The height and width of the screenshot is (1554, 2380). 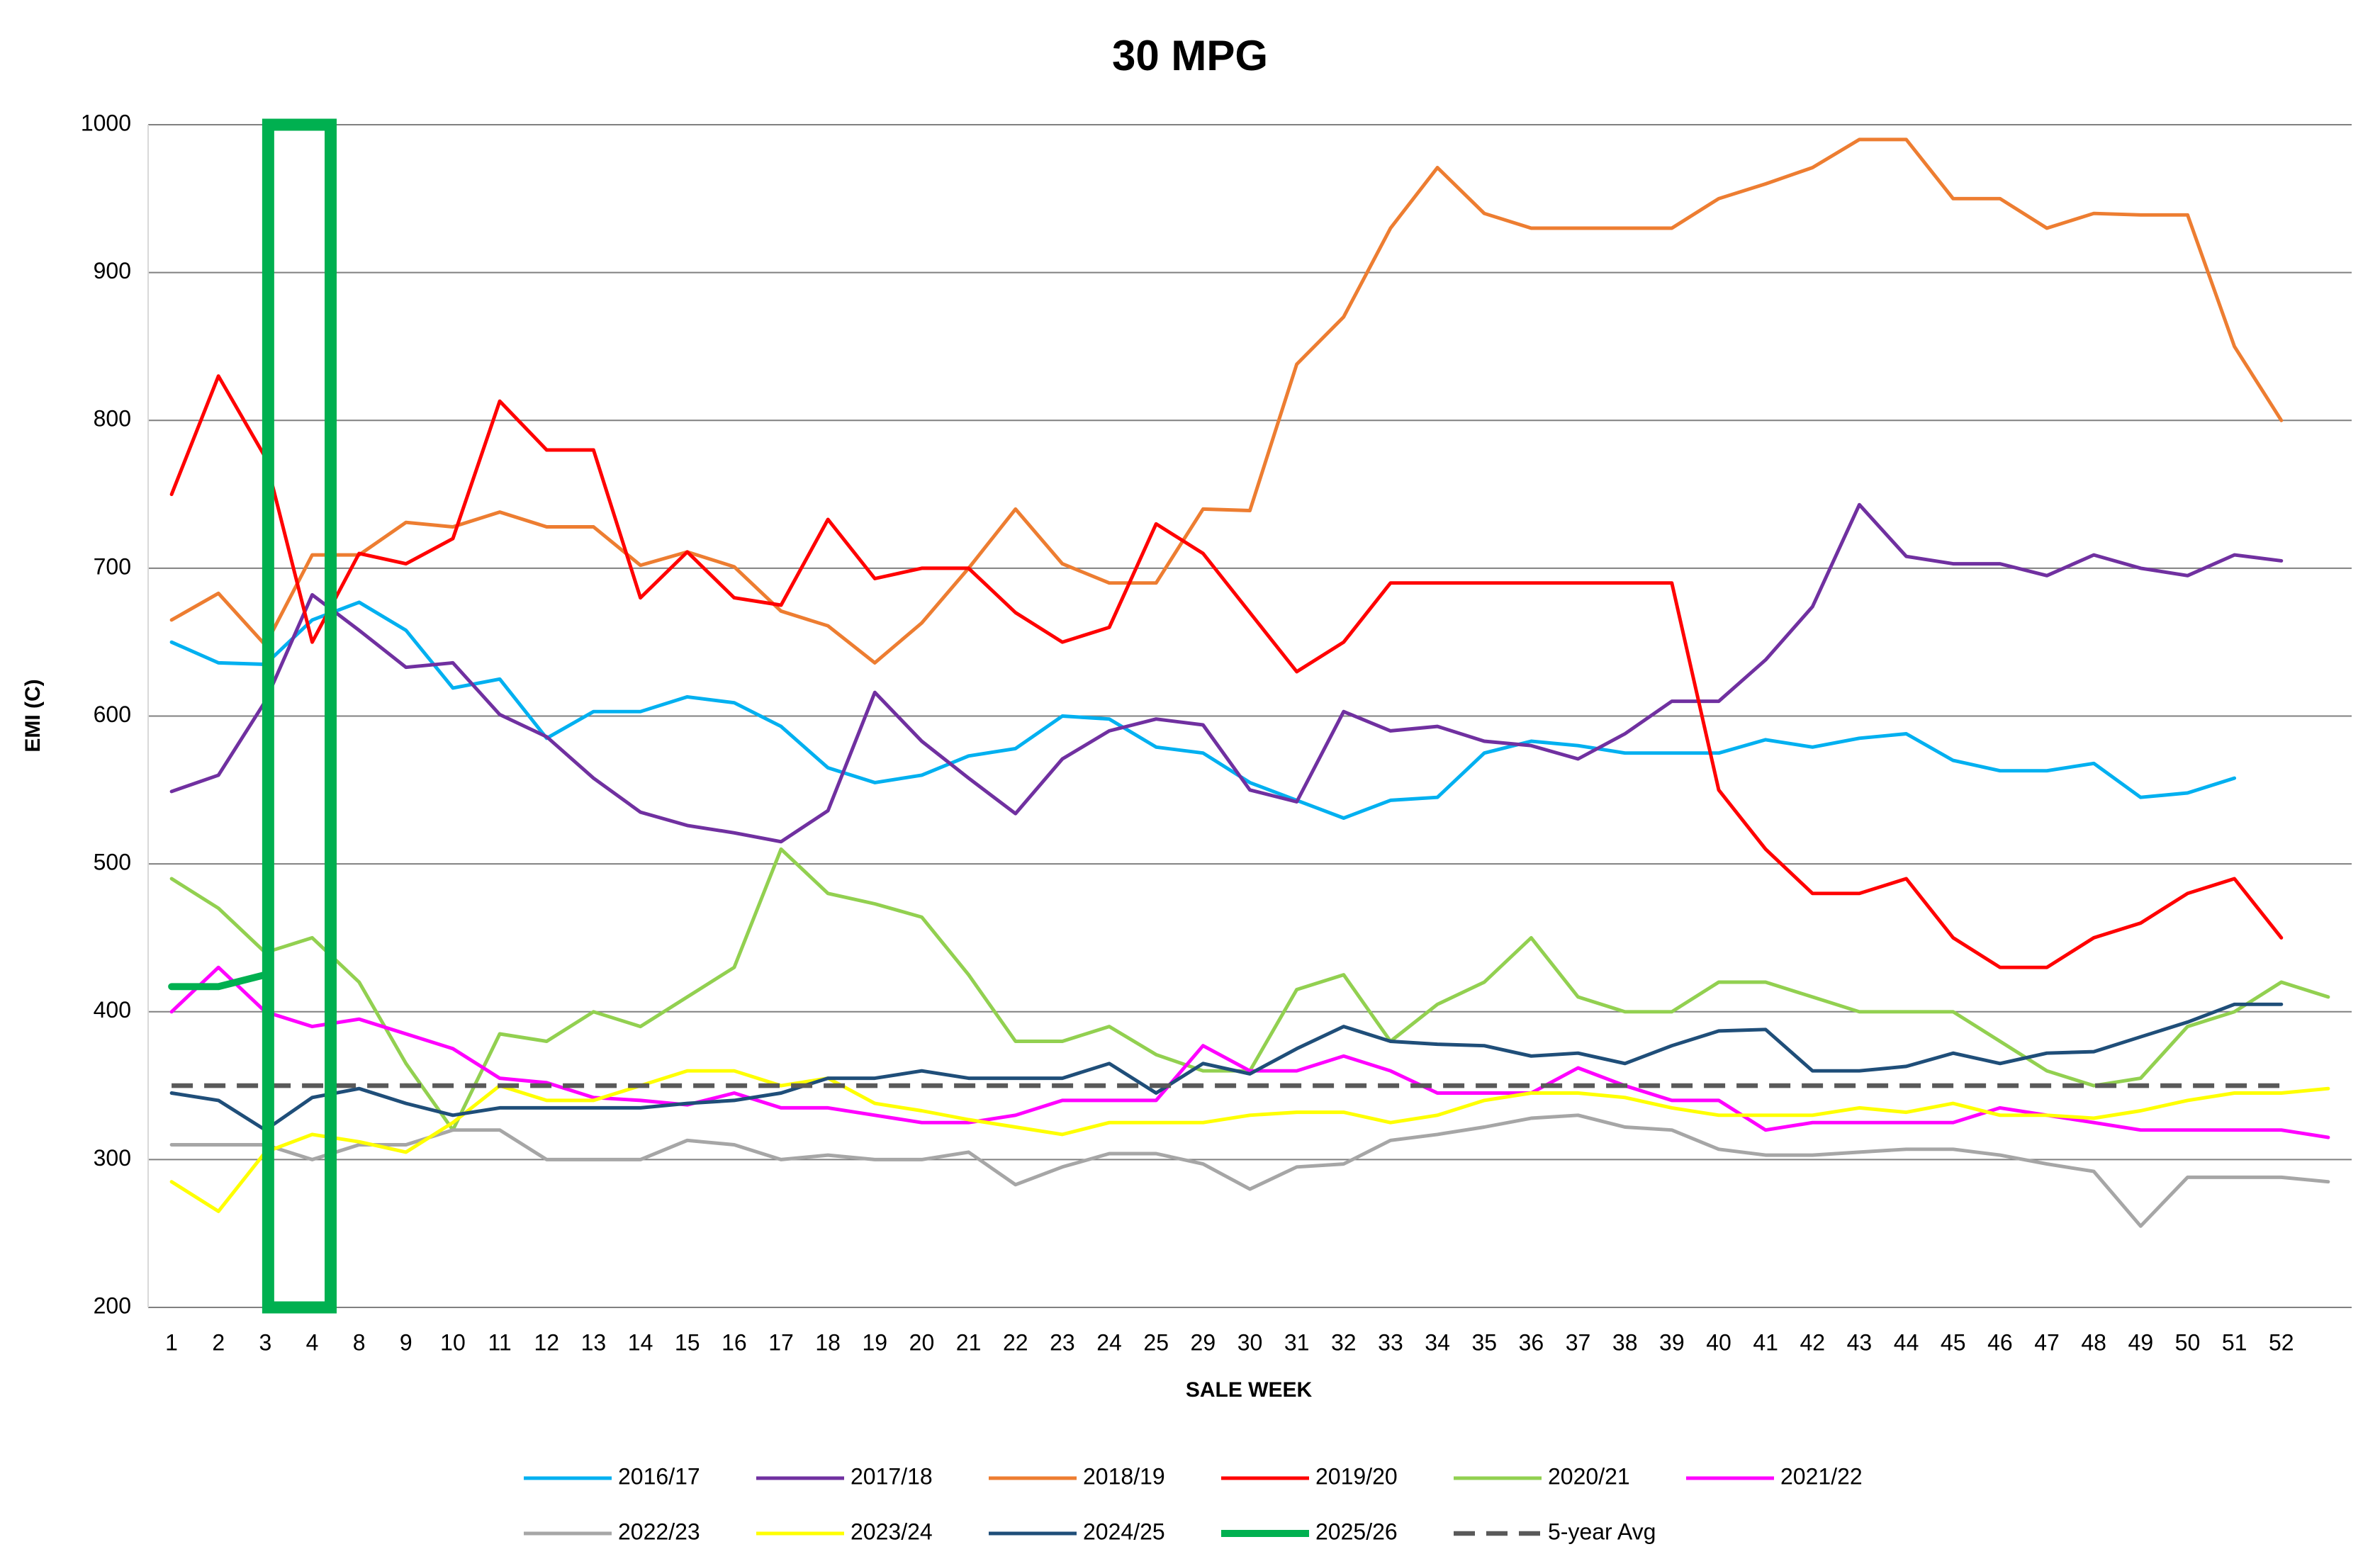 I want to click on x-tick-label: 40, so click(x=1719, y=1342).